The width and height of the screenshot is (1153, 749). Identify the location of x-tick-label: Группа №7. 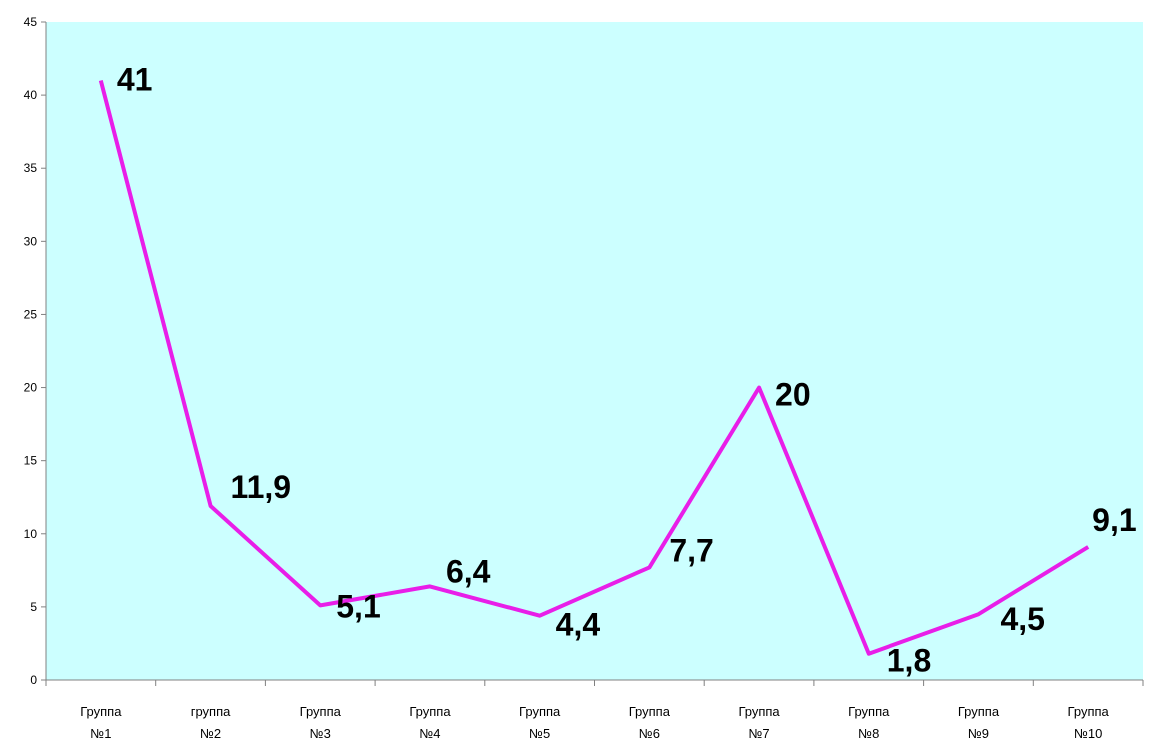
(759, 722).